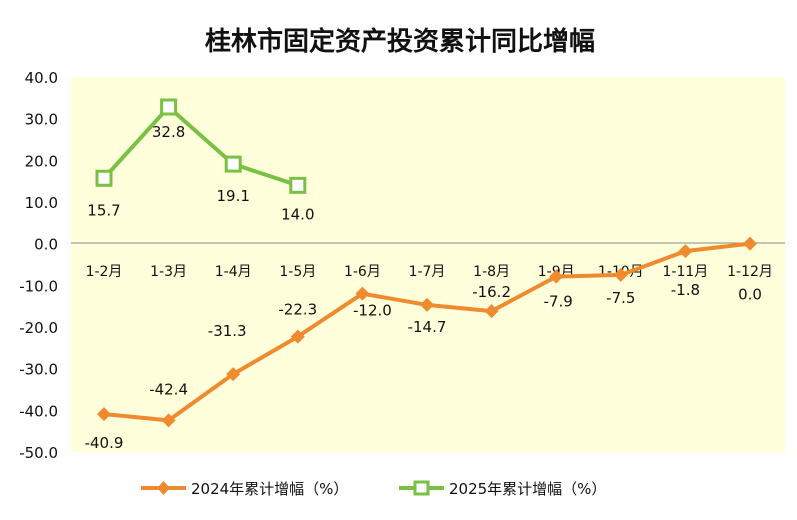 The height and width of the screenshot is (520, 797). Describe the element at coordinates (686, 272) in the screenshot. I see `x-tick-label: 1-11月` at that location.